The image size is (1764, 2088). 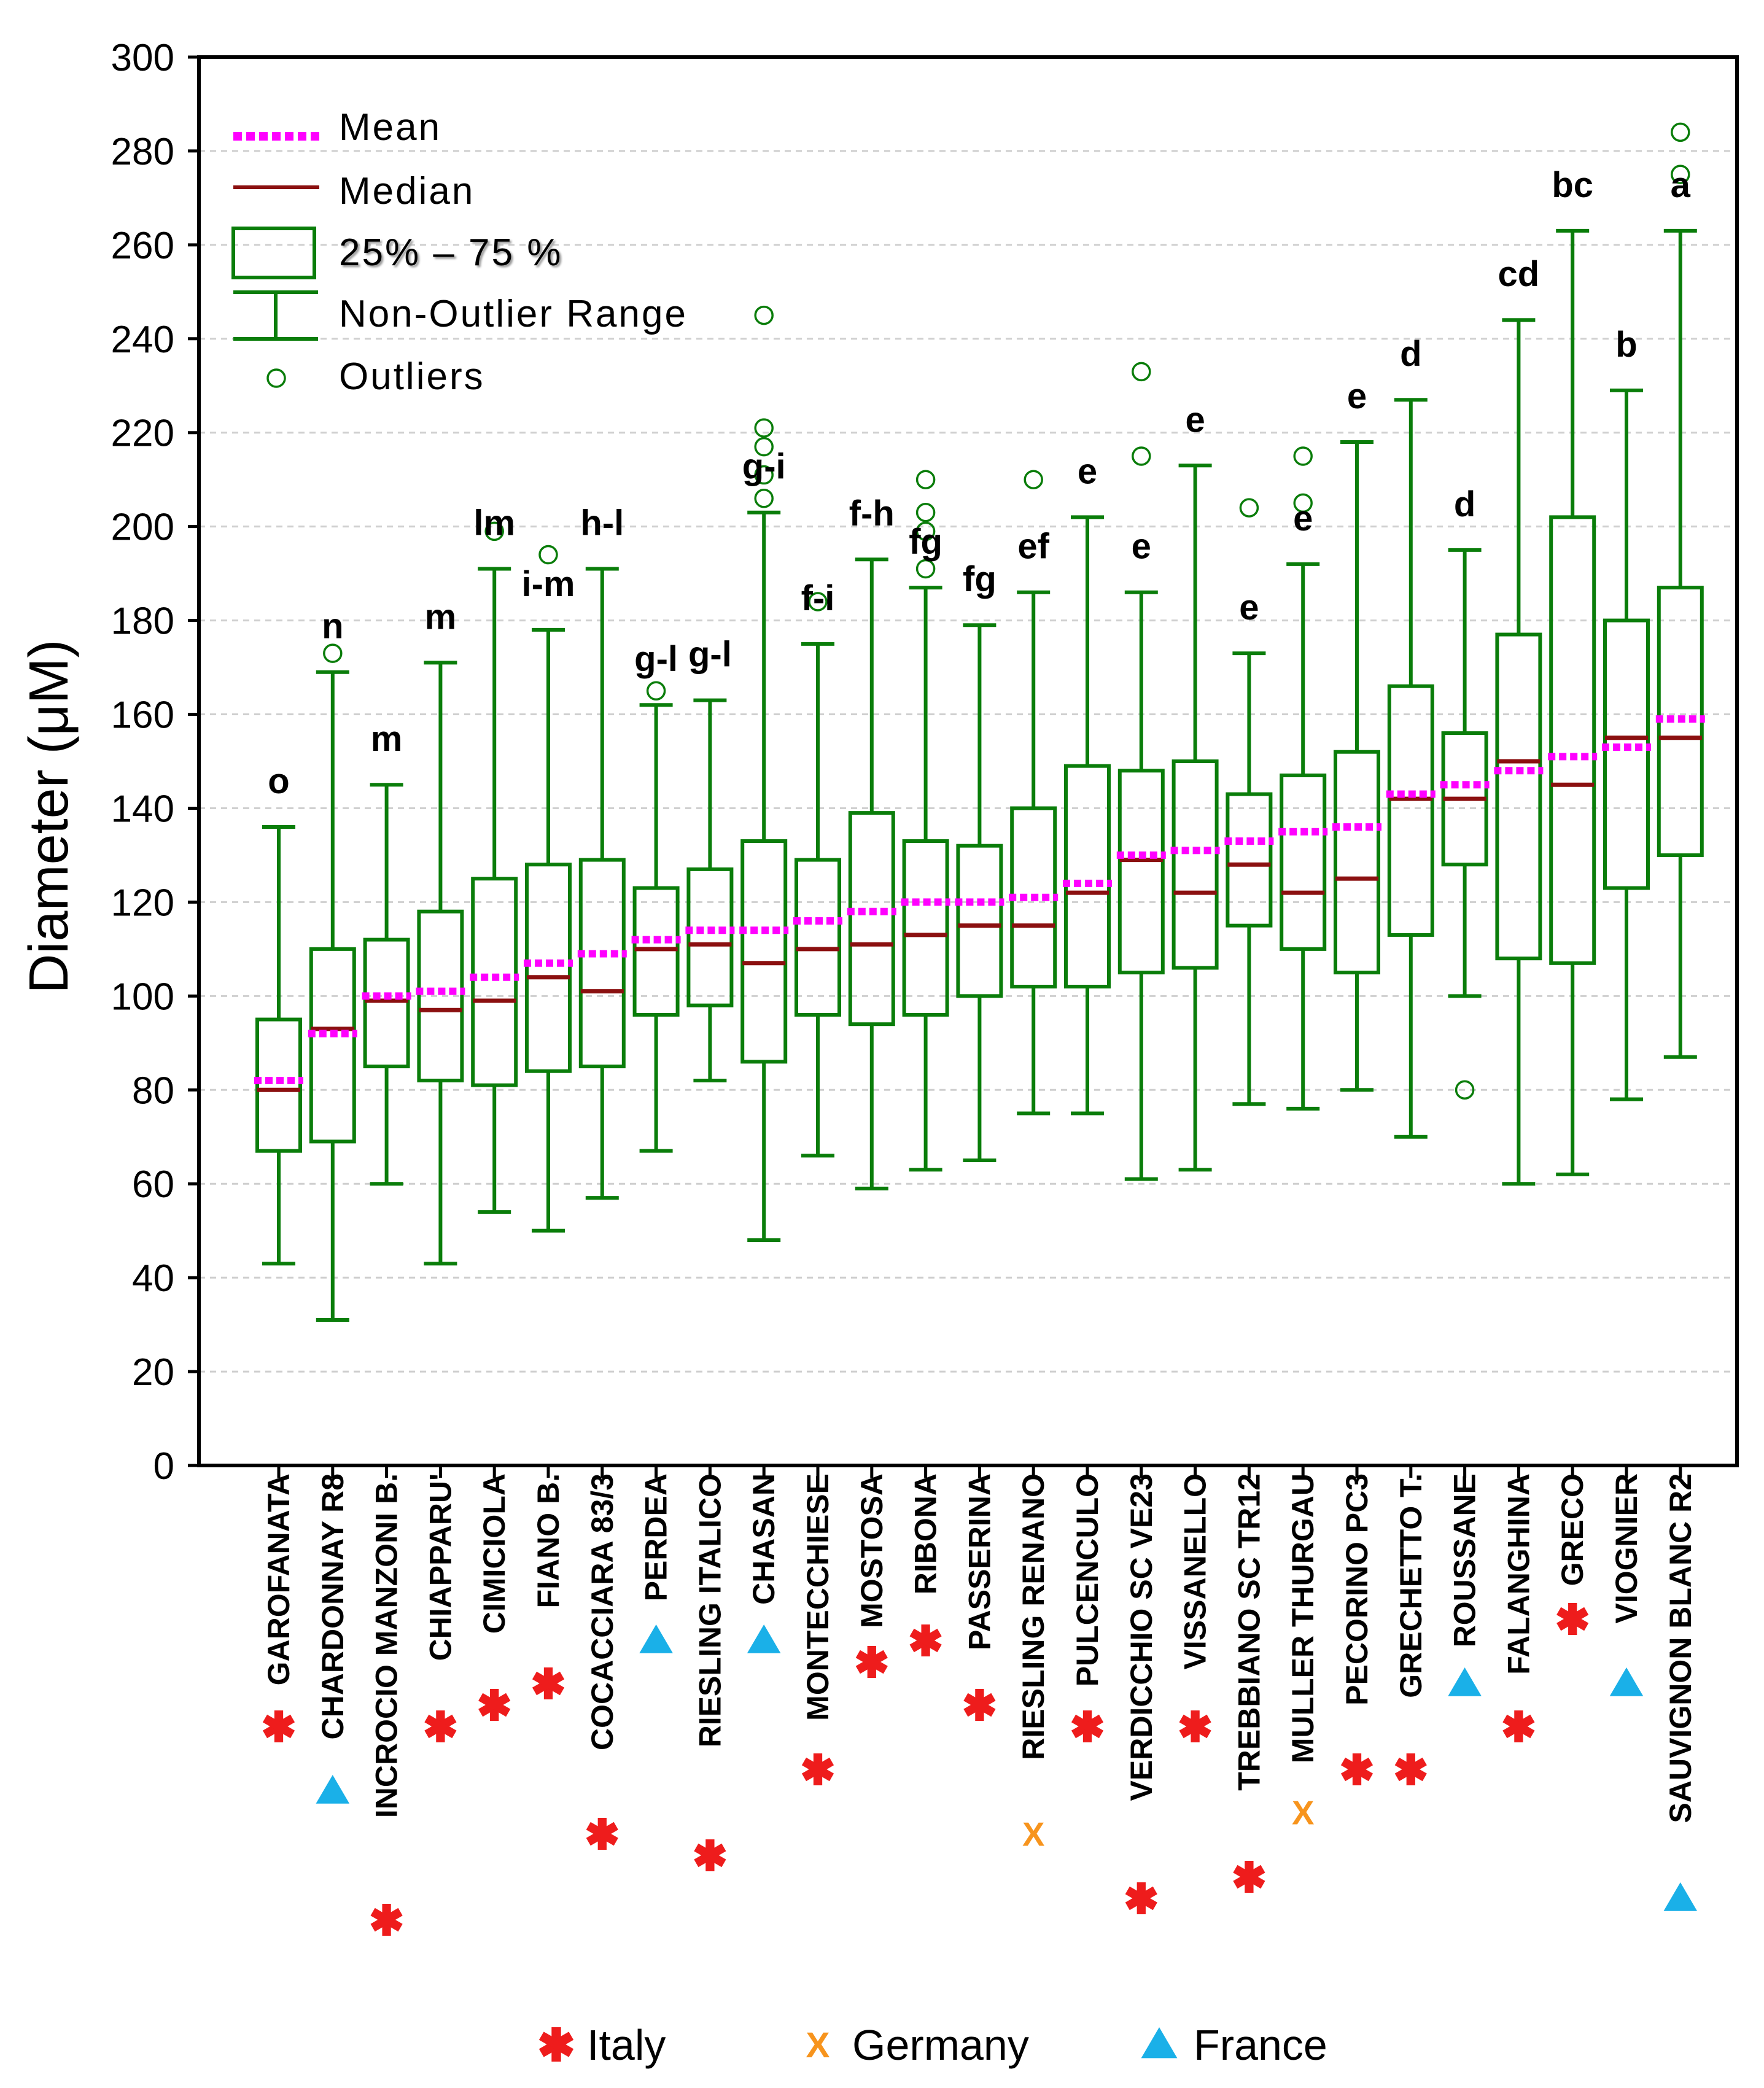 I want to click on significance-letter: g-l, so click(x=710, y=655).